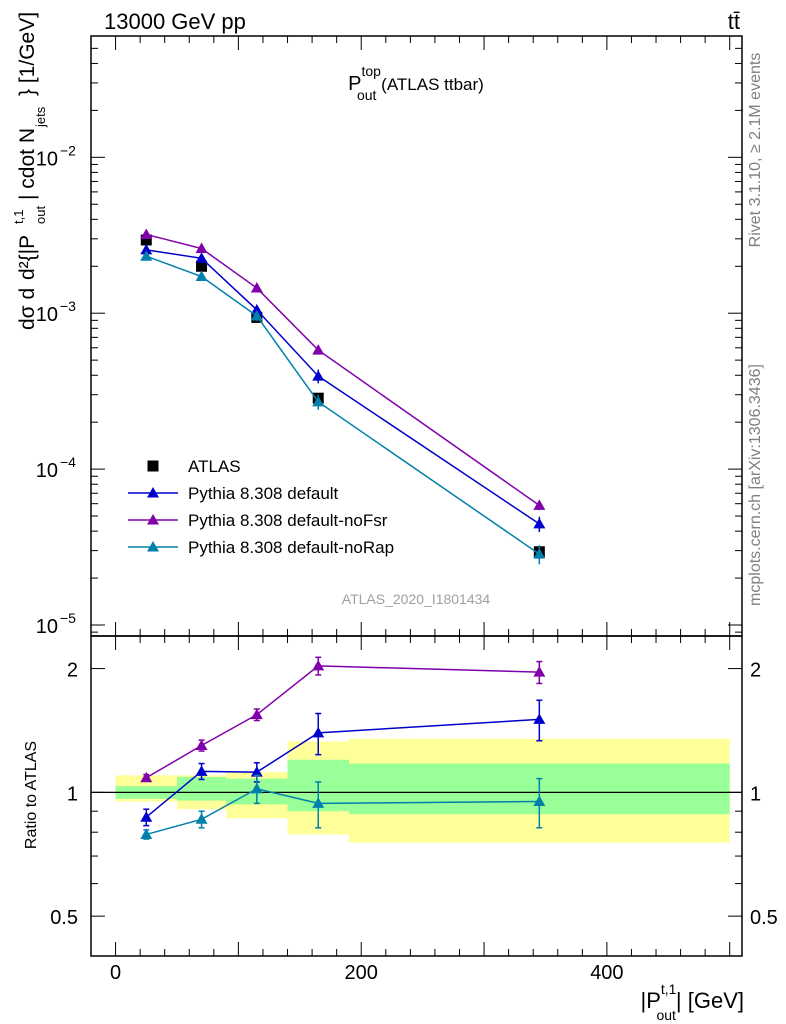 The image size is (786, 1024). What do you see at coordinates (64, 918) in the screenshot?
I see `ratio-y-tick-label: 0.5` at bounding box center [64, 918].